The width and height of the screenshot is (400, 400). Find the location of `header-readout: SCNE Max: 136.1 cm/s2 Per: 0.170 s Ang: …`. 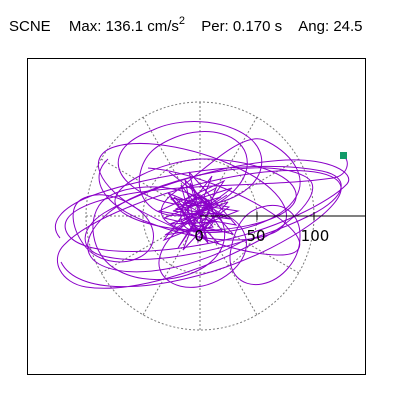

header-readout: SCNE Max: 136.1 cm/s2 Per: 0.170 s Ang: … is located at coordinates (186, 26).